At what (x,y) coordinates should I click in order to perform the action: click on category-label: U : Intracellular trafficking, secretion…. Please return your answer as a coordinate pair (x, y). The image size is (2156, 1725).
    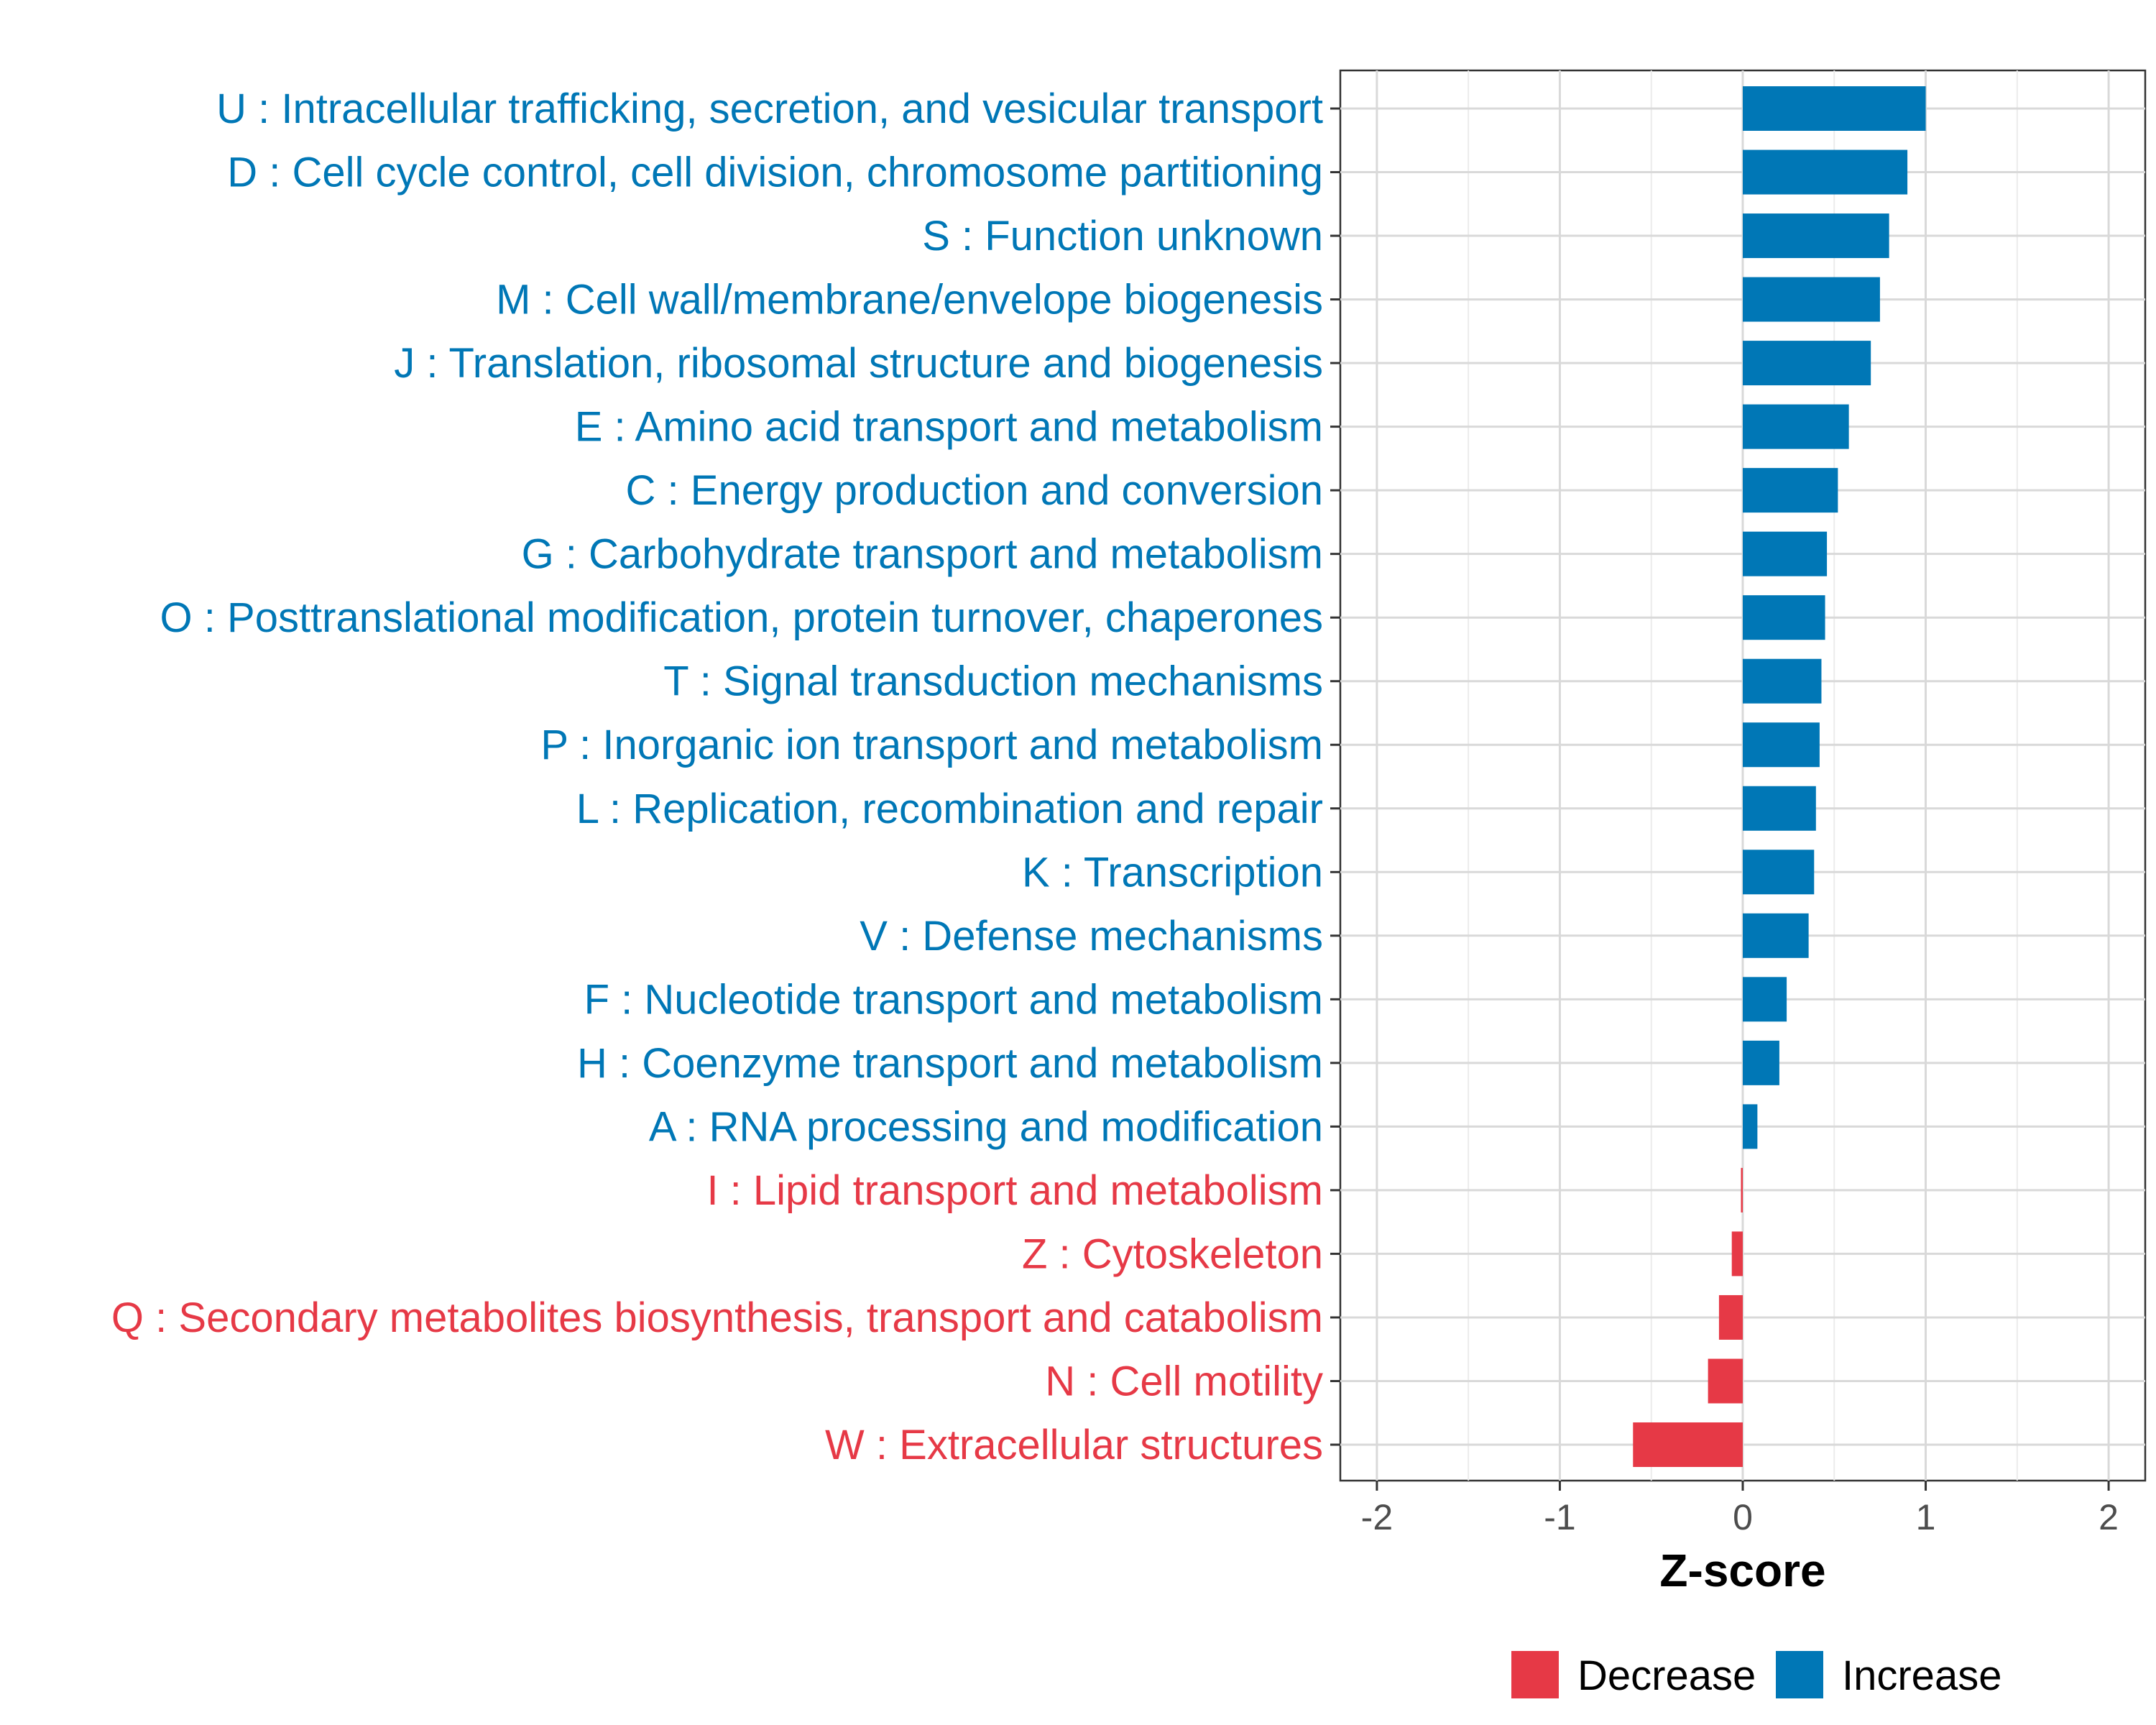
    Looking at the image, I should click on (769, 109).